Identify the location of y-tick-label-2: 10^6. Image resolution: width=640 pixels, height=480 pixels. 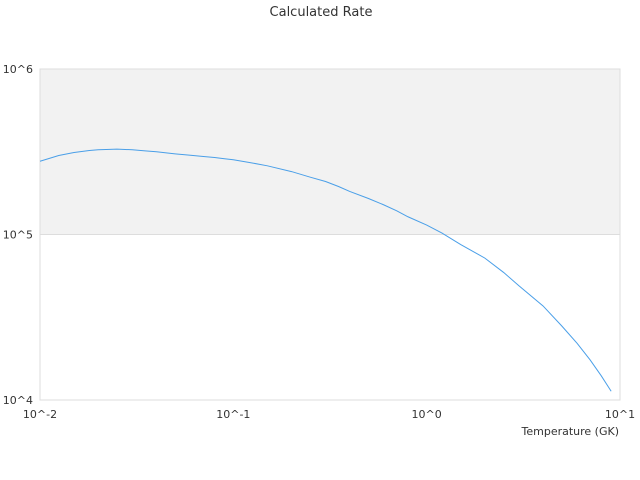
(18, 69).